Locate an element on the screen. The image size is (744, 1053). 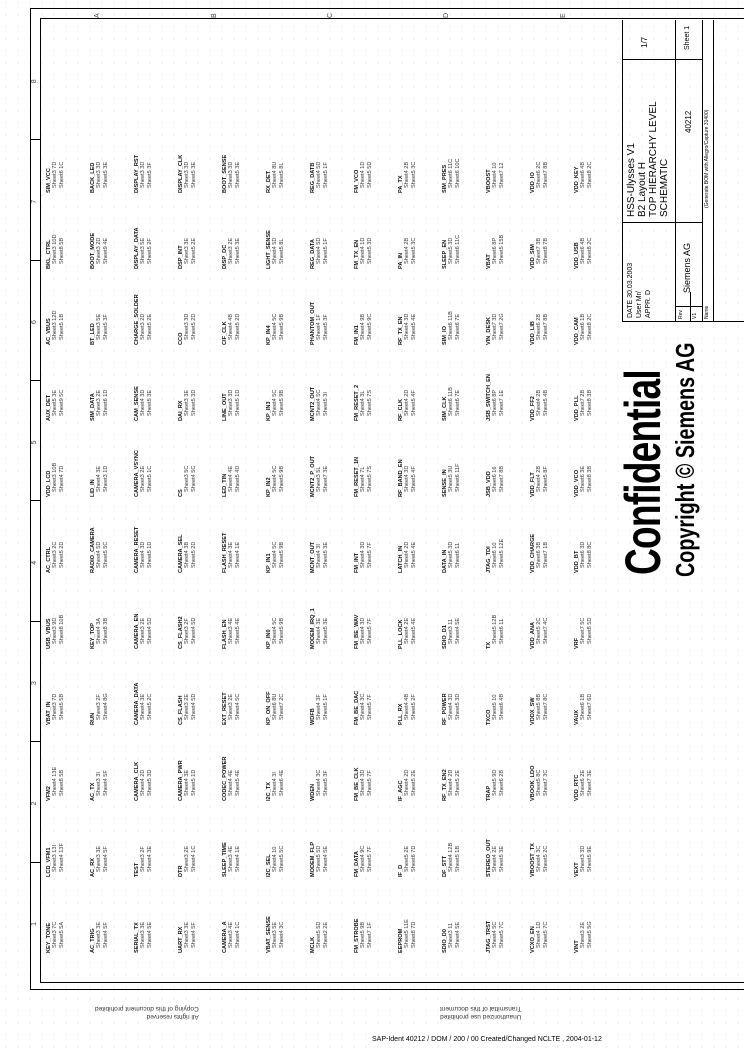
sheet-reference: Sheet6 11C is located at coordinates (451, 173).